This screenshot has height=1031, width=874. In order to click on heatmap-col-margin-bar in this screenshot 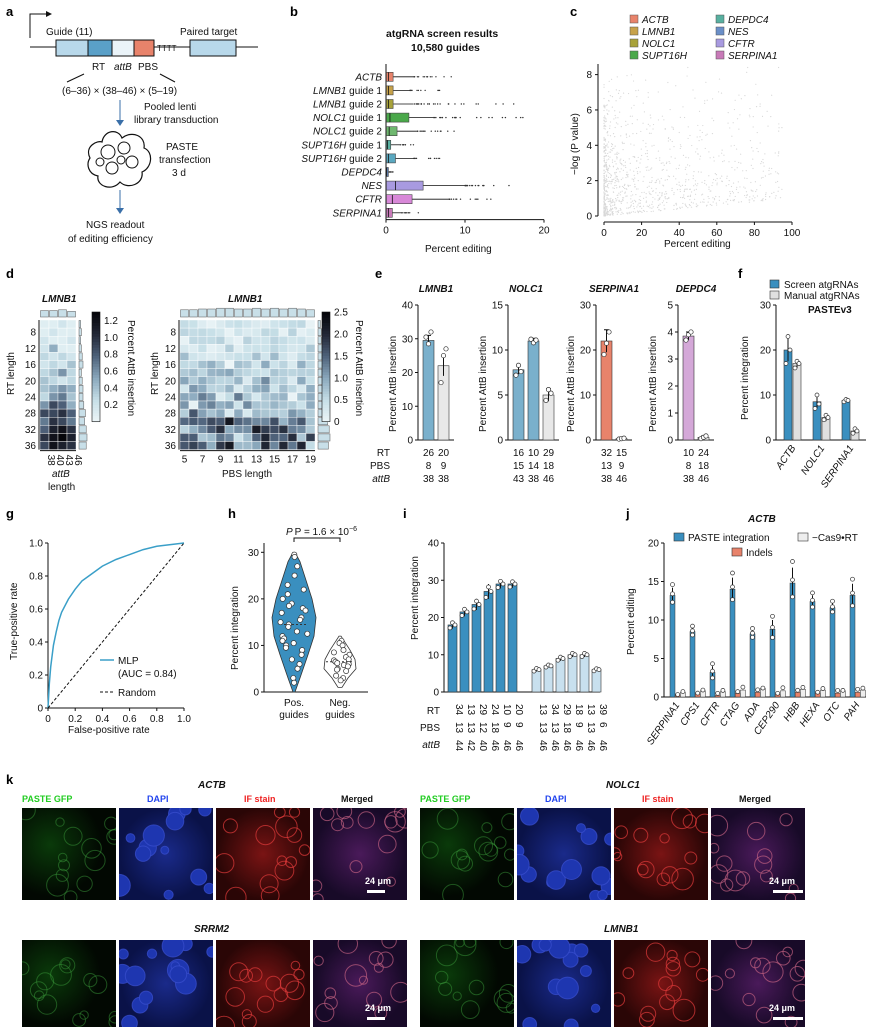, I will do `click(229, 312)`.